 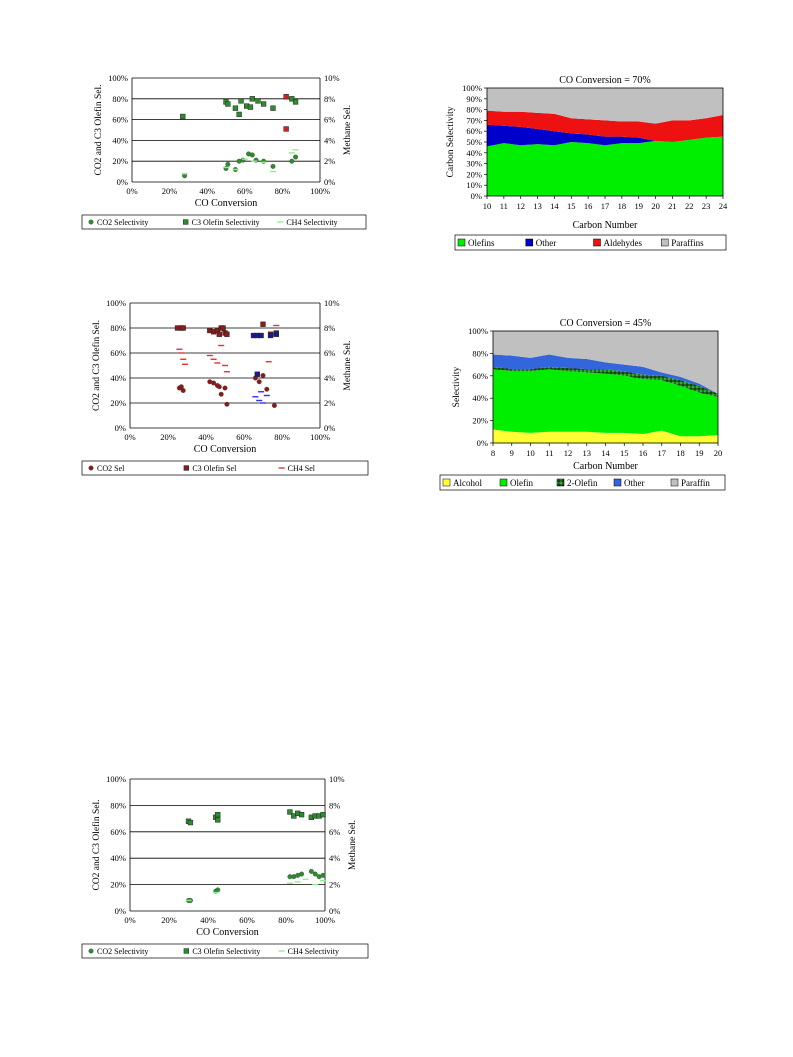 What do you see at coordinates (329, 353) in the screenshot?
I see `y2-tick-label: 6%` at bounding box center [329, 353].